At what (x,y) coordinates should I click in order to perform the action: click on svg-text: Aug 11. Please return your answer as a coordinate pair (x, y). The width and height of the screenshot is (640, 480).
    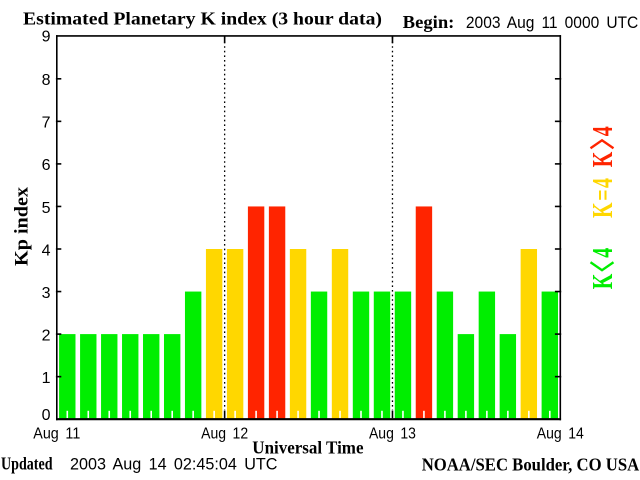
    Looking at the image, I should click on (56, 433).